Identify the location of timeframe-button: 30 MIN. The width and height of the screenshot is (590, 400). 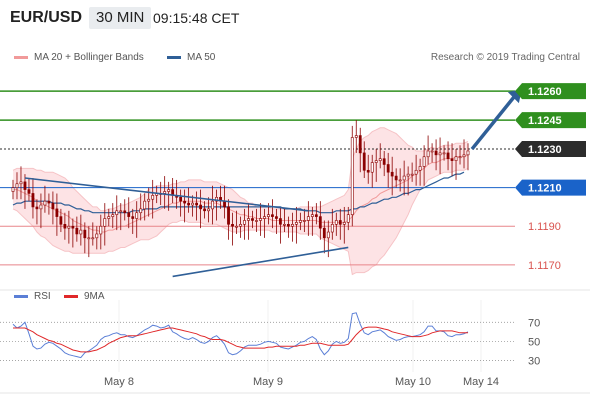
(120, 18).